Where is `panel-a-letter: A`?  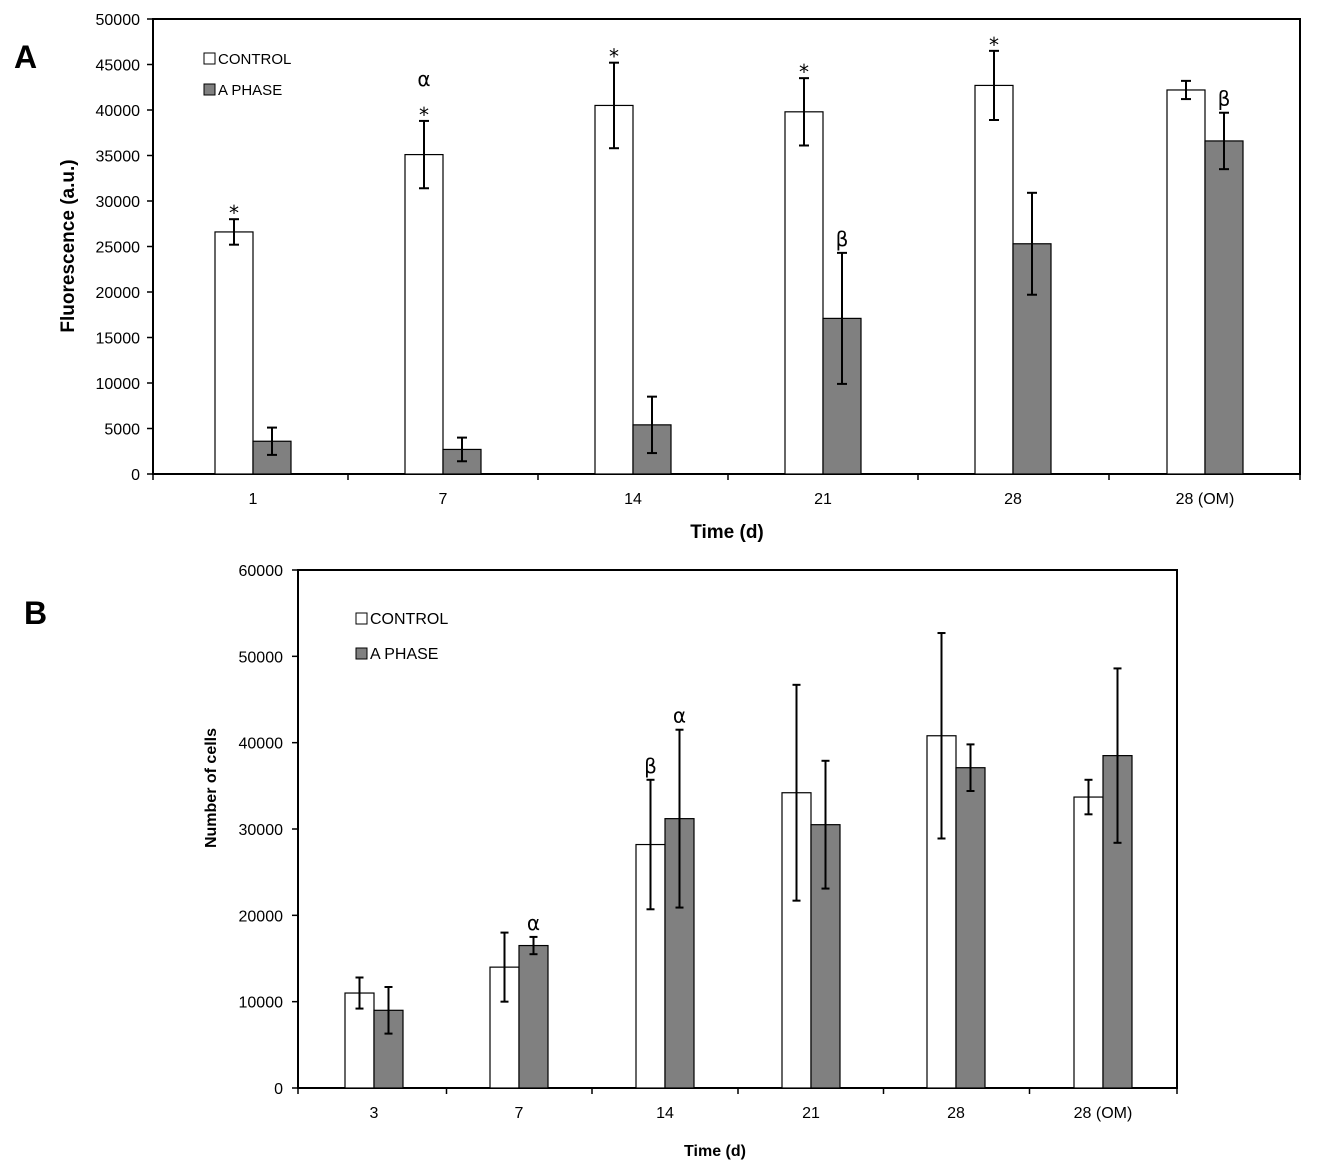 panel-a-letter: A is located at coordinates (25, 57).